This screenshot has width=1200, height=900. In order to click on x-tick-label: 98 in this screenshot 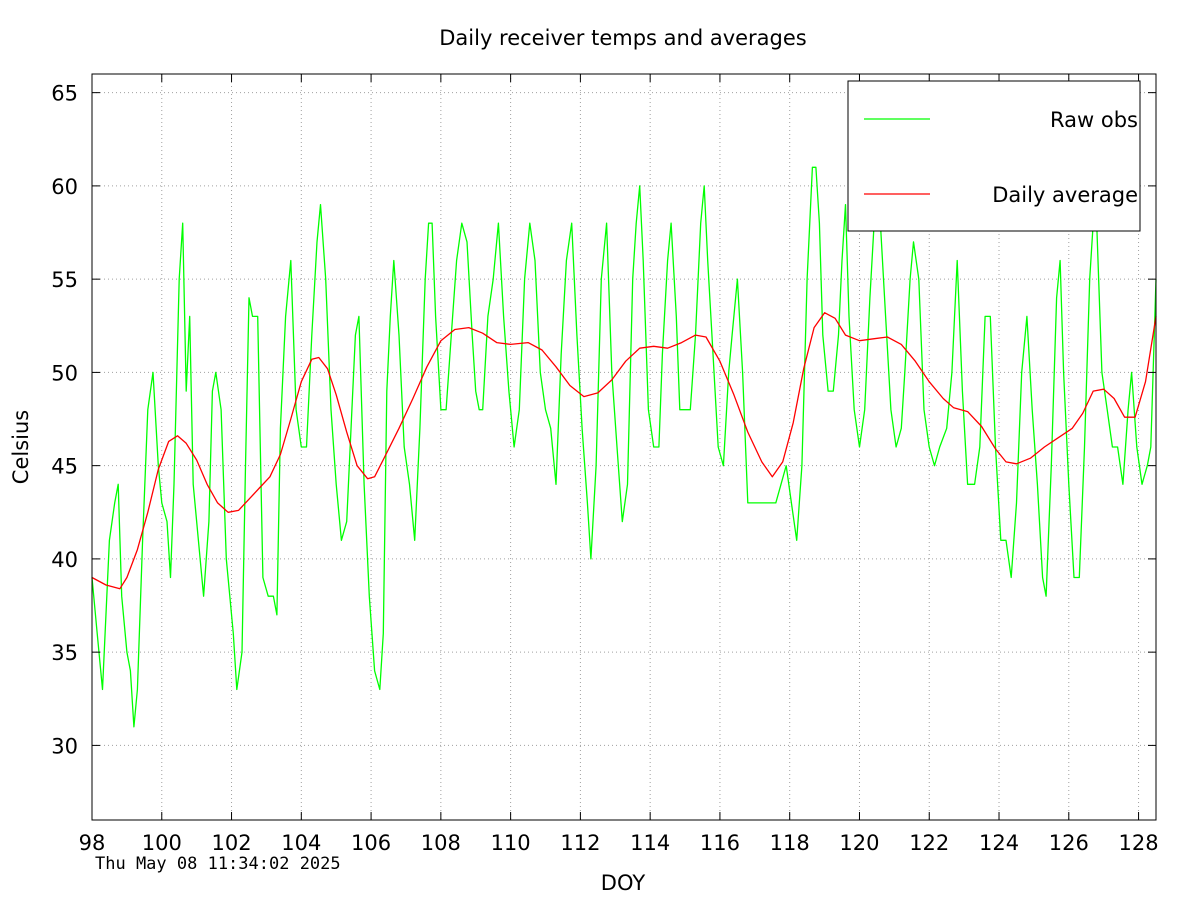, I will do `click(92, 843)`.